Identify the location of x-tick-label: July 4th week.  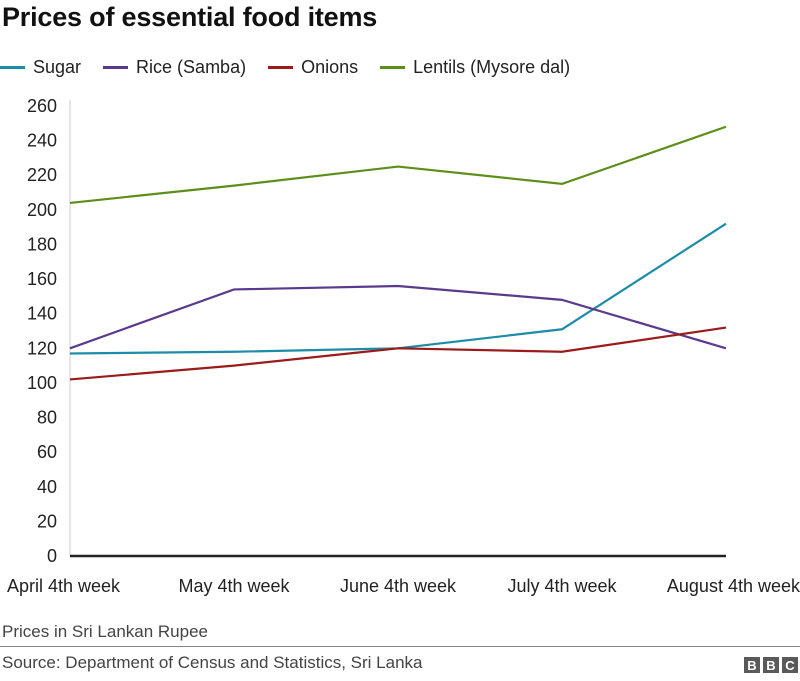
(562, 586).